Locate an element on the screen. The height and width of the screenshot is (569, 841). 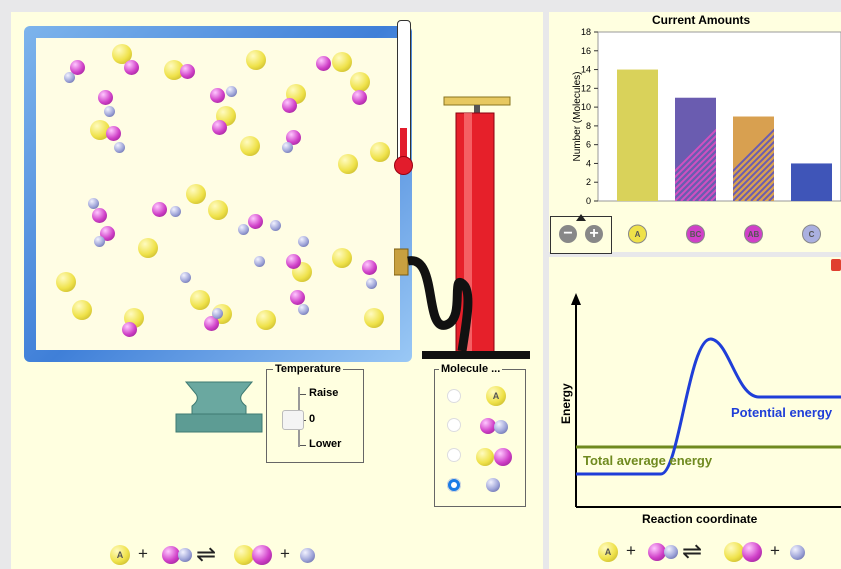
scroll-up-icon is located at coordinates (581, 217).